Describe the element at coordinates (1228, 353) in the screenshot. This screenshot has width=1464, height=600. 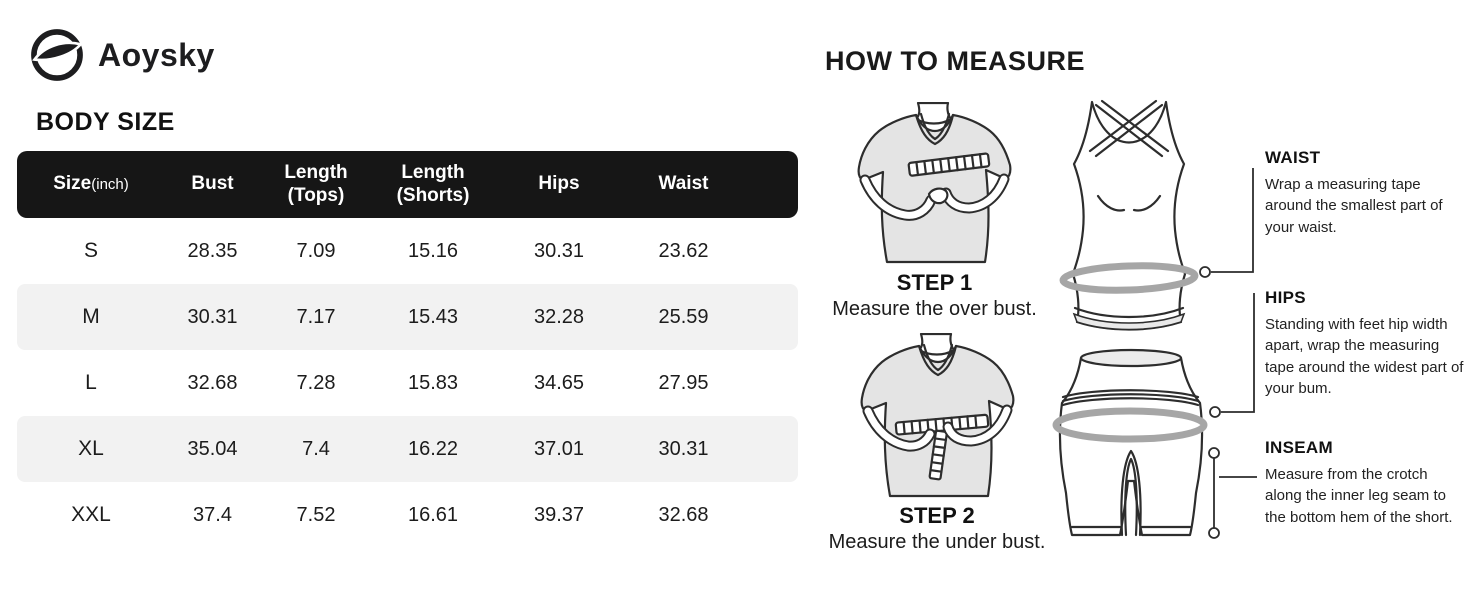
I see `connector-lines` at that location.